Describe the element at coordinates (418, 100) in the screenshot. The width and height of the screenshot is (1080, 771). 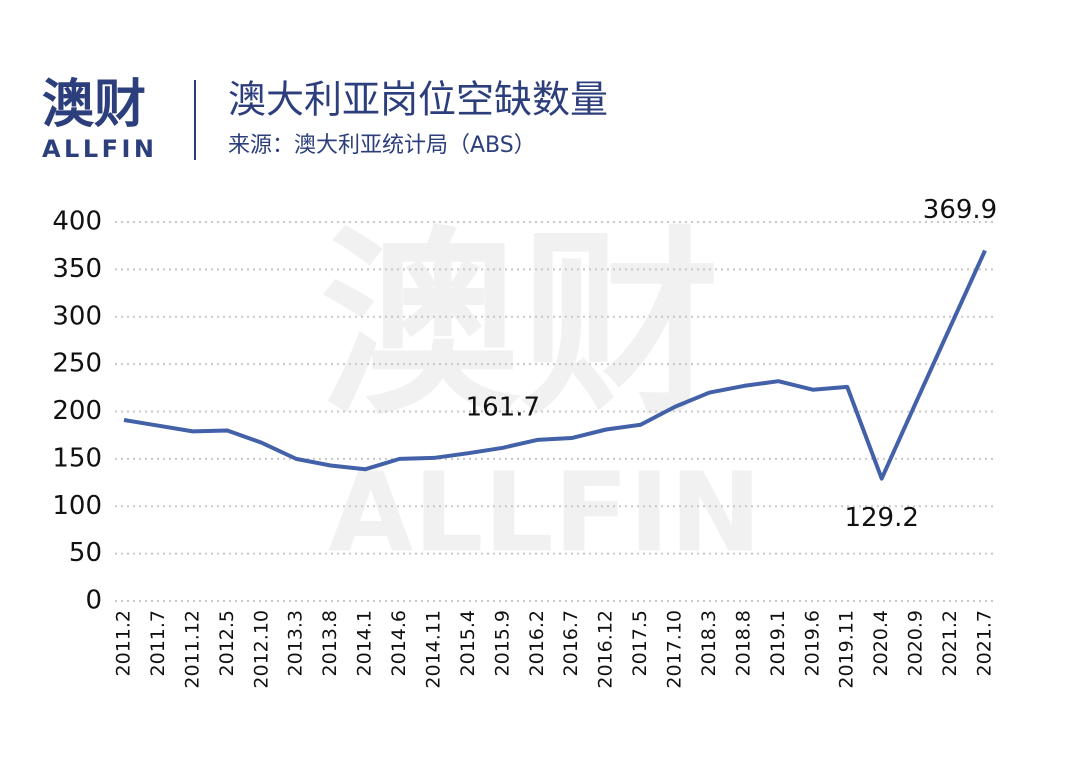
I see `chart-title: 澳大利亚岗位空缺数量` at that location.